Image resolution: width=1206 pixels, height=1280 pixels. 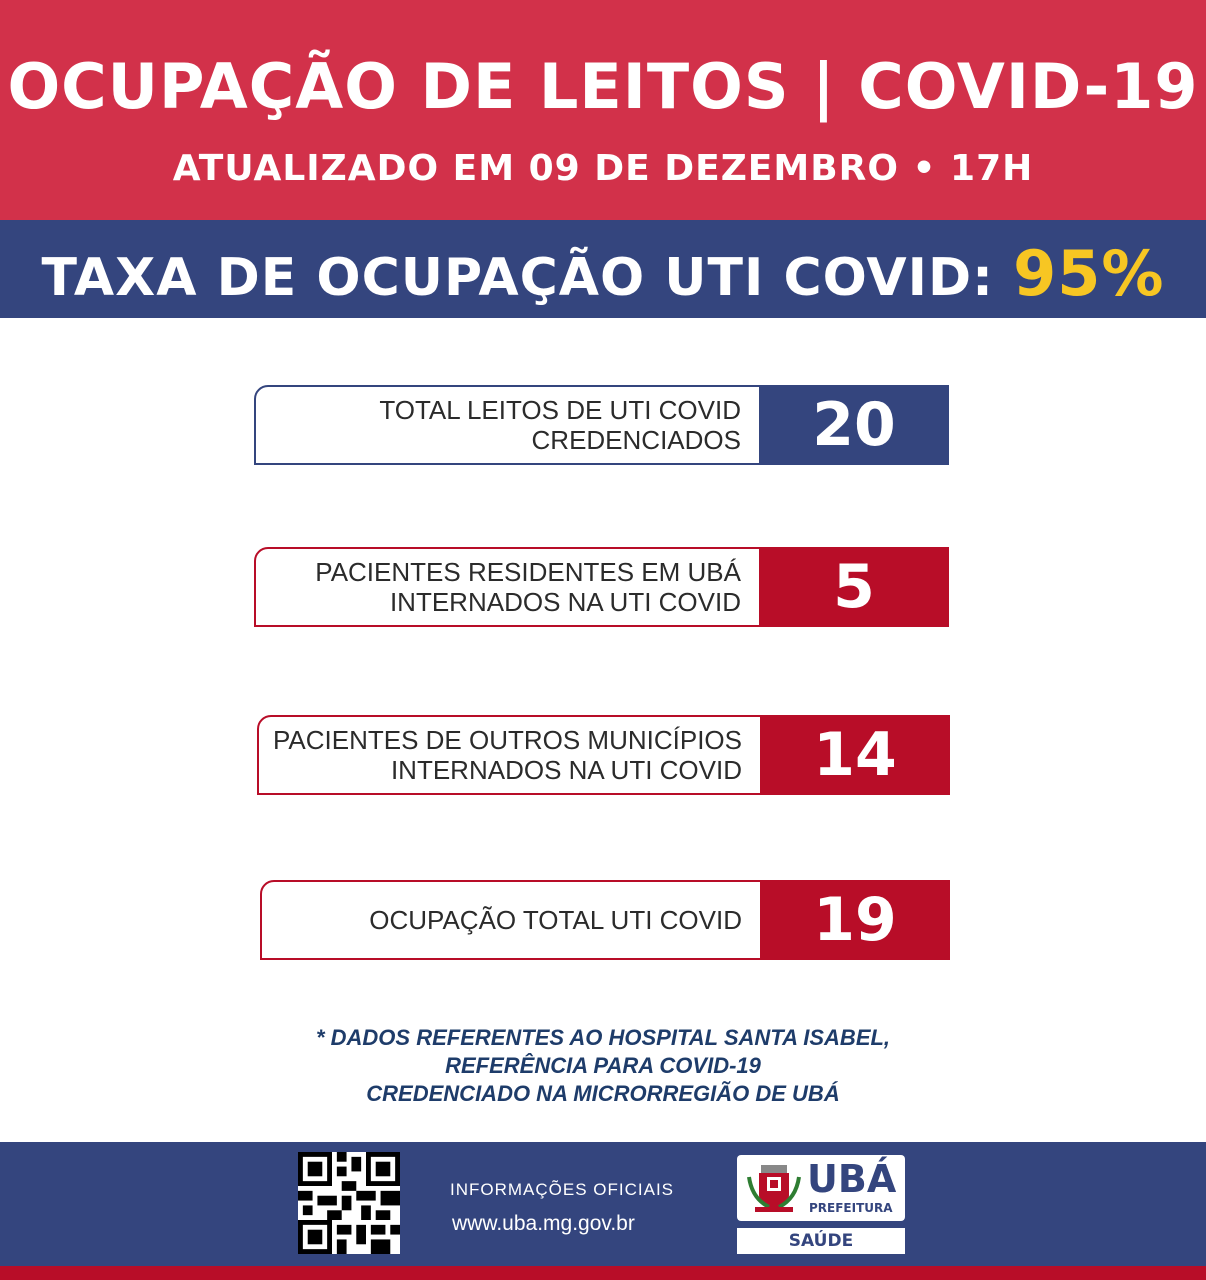 I want to click on footnote-line: REFERÊNCIA PARA COVID-19, so click(x=603, y=1065).